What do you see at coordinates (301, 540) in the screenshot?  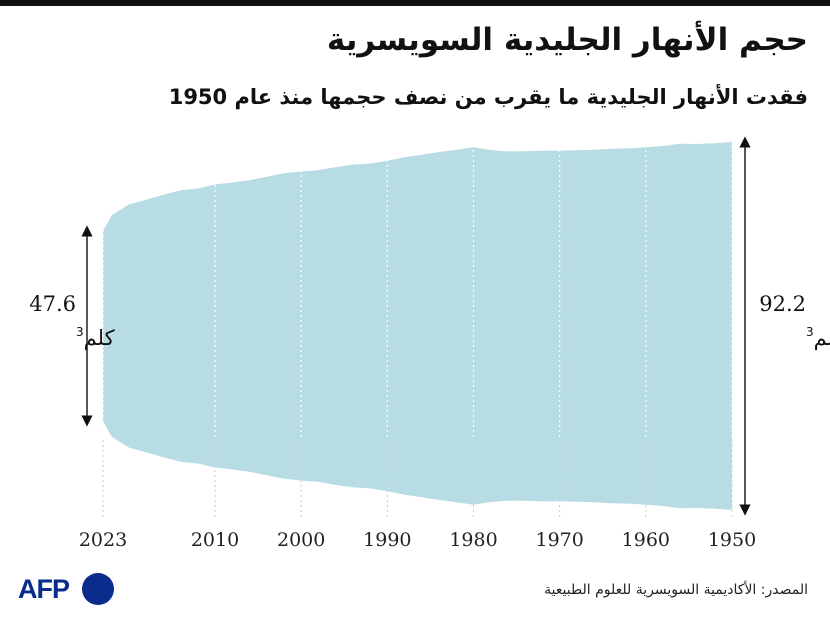 I see `x-tick-label-2000: 2000` at bounding box center [301, 540].